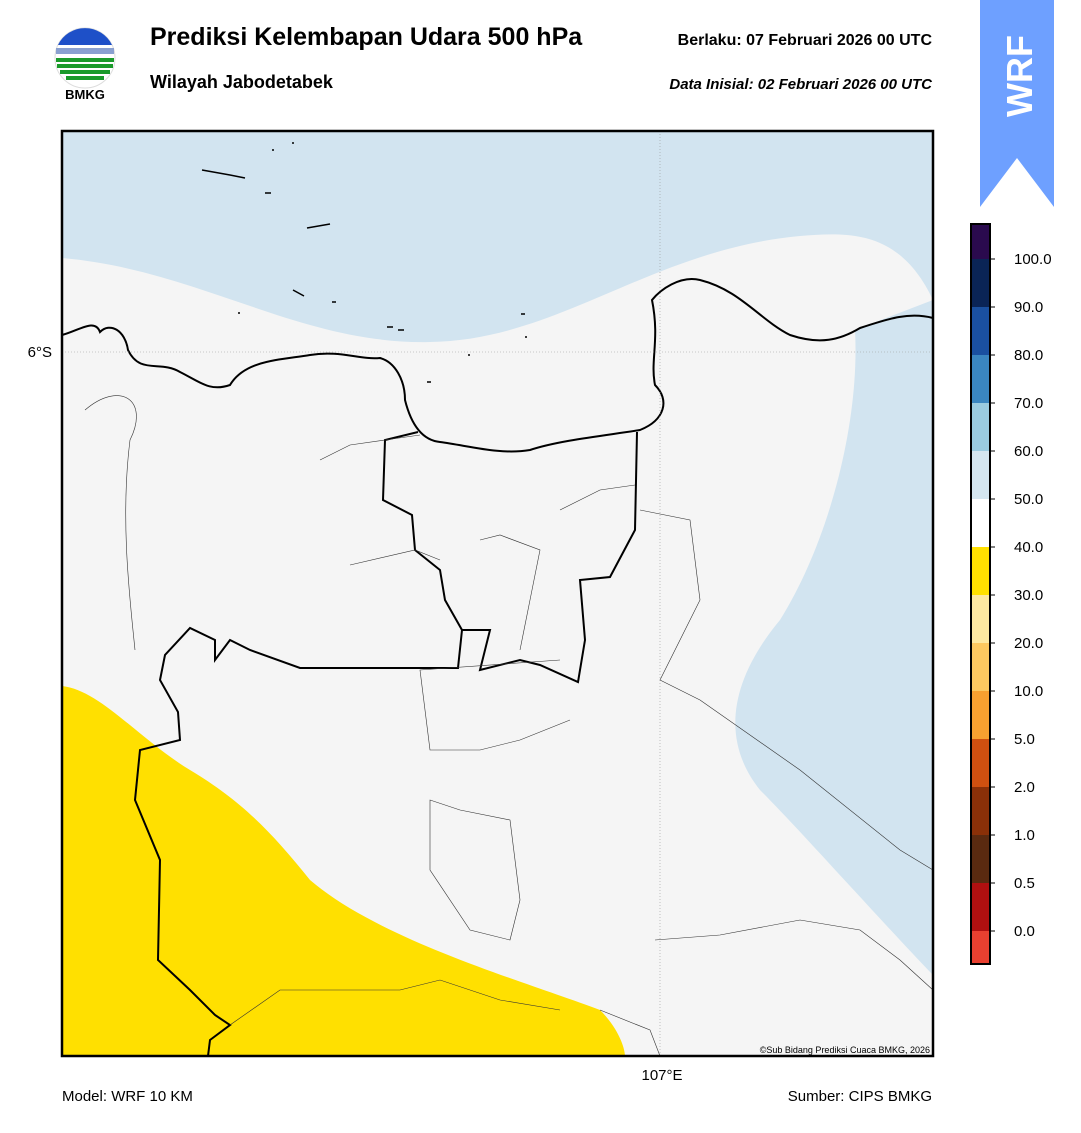  I want to click on model-label: Model: WRF 10 KM, so click(127, 1096).